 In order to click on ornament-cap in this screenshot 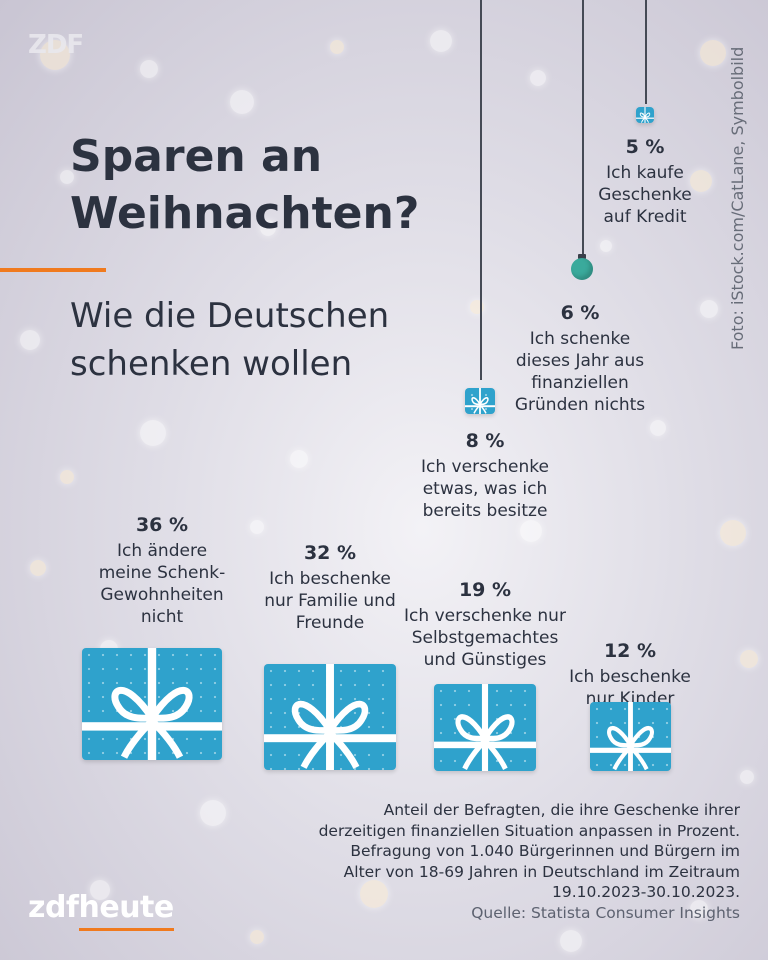, I will do `click(582, 256)`.